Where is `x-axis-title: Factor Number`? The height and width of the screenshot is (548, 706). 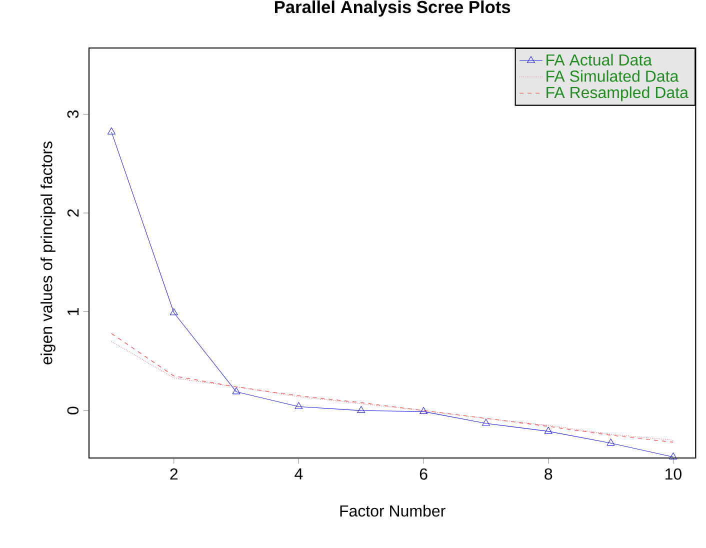 x-axis-title: Factor Number is located at coordinates (393, 510).